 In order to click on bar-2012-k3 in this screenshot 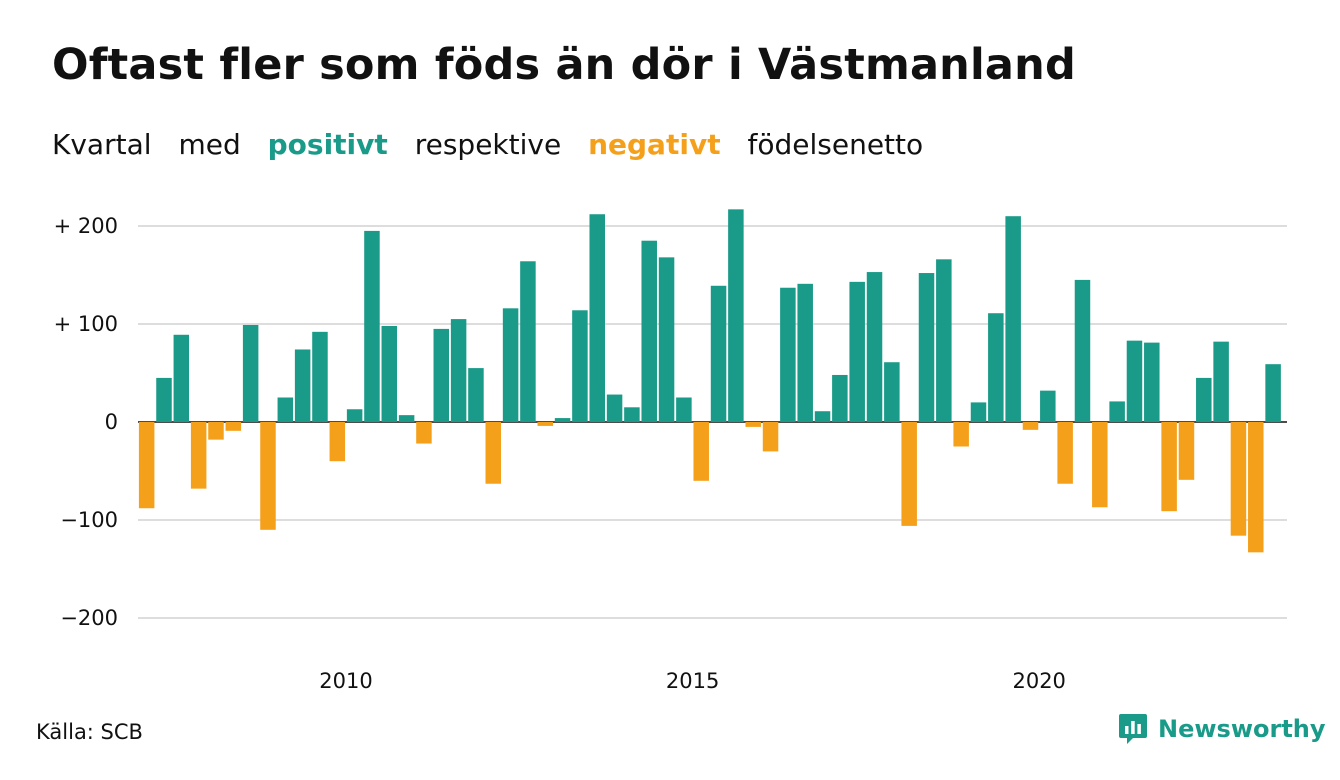, I will do `click(528, 341)`.